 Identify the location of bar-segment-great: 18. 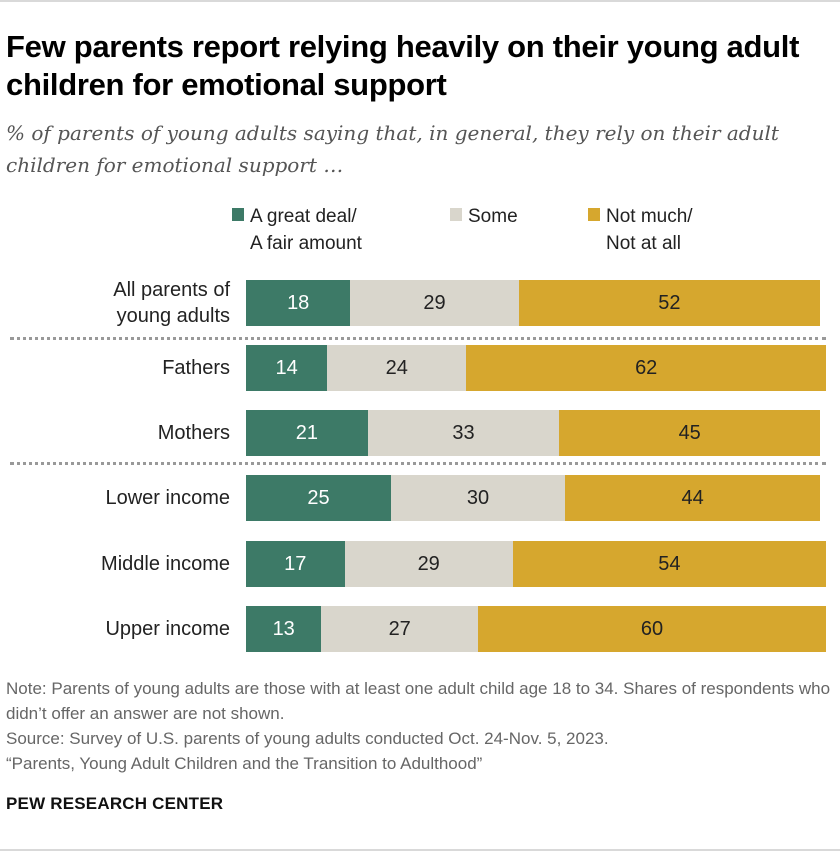
(298, 303).